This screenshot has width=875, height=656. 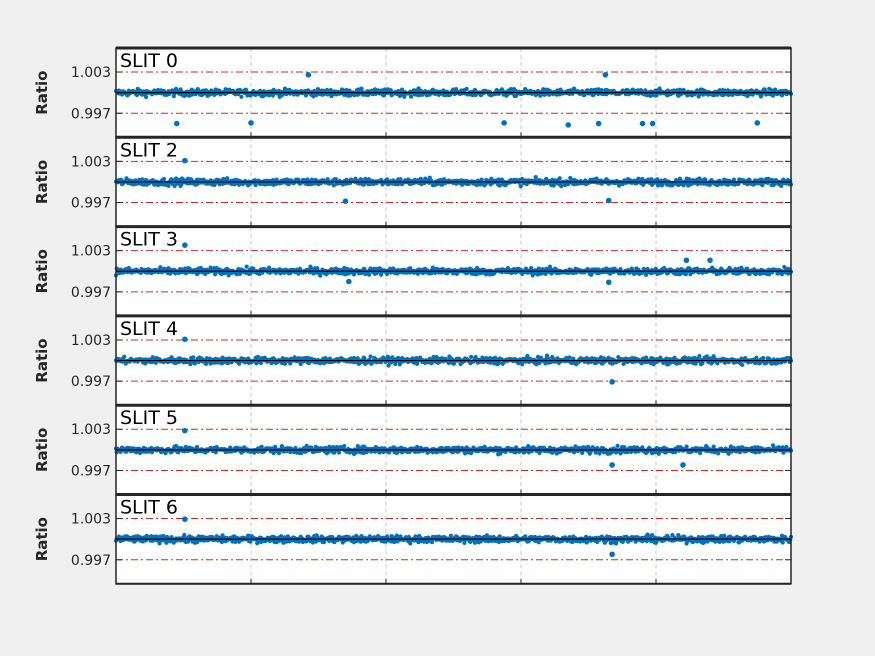 I want to click on panel-title: SLIT 0, so click(x=149, y=61).